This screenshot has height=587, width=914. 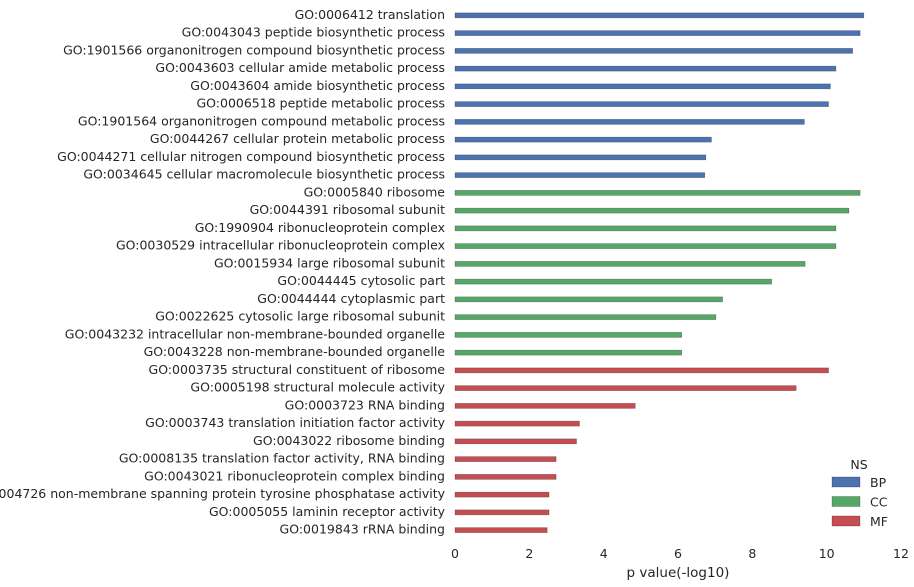 I want to click on category-label: GO:0043022 ribosome binding, so click(x=349, y=440).